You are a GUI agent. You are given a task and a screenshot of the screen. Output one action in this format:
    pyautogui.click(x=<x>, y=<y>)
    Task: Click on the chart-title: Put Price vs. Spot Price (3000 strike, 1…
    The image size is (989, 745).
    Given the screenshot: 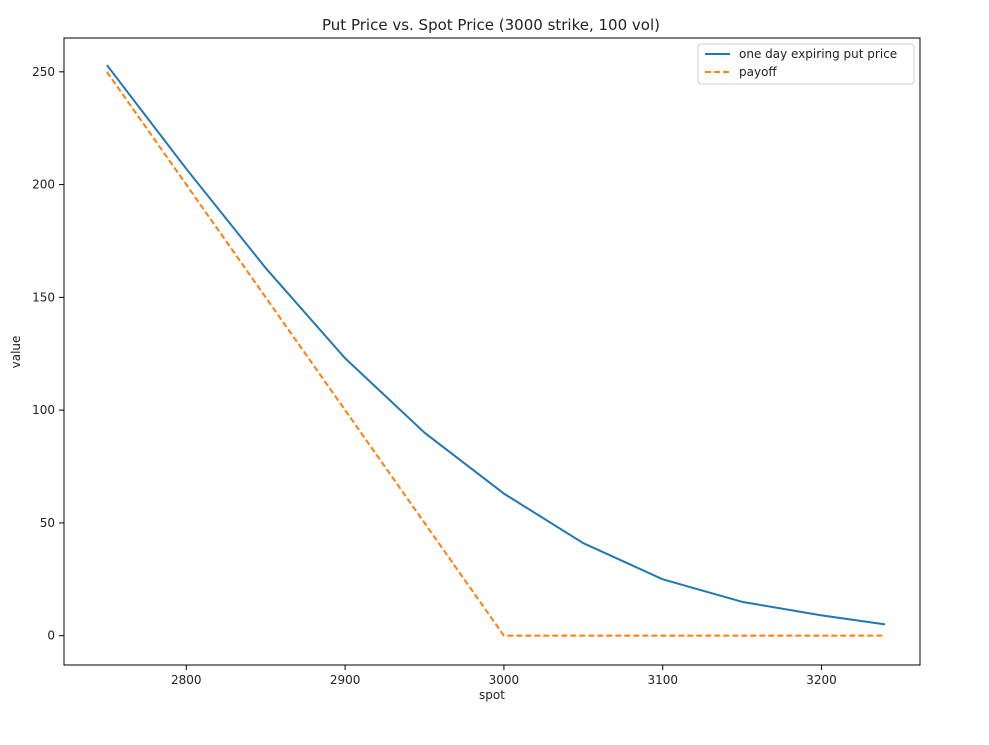 What is the action you would take?
    pyautogui.click(x=491, y=25)
    